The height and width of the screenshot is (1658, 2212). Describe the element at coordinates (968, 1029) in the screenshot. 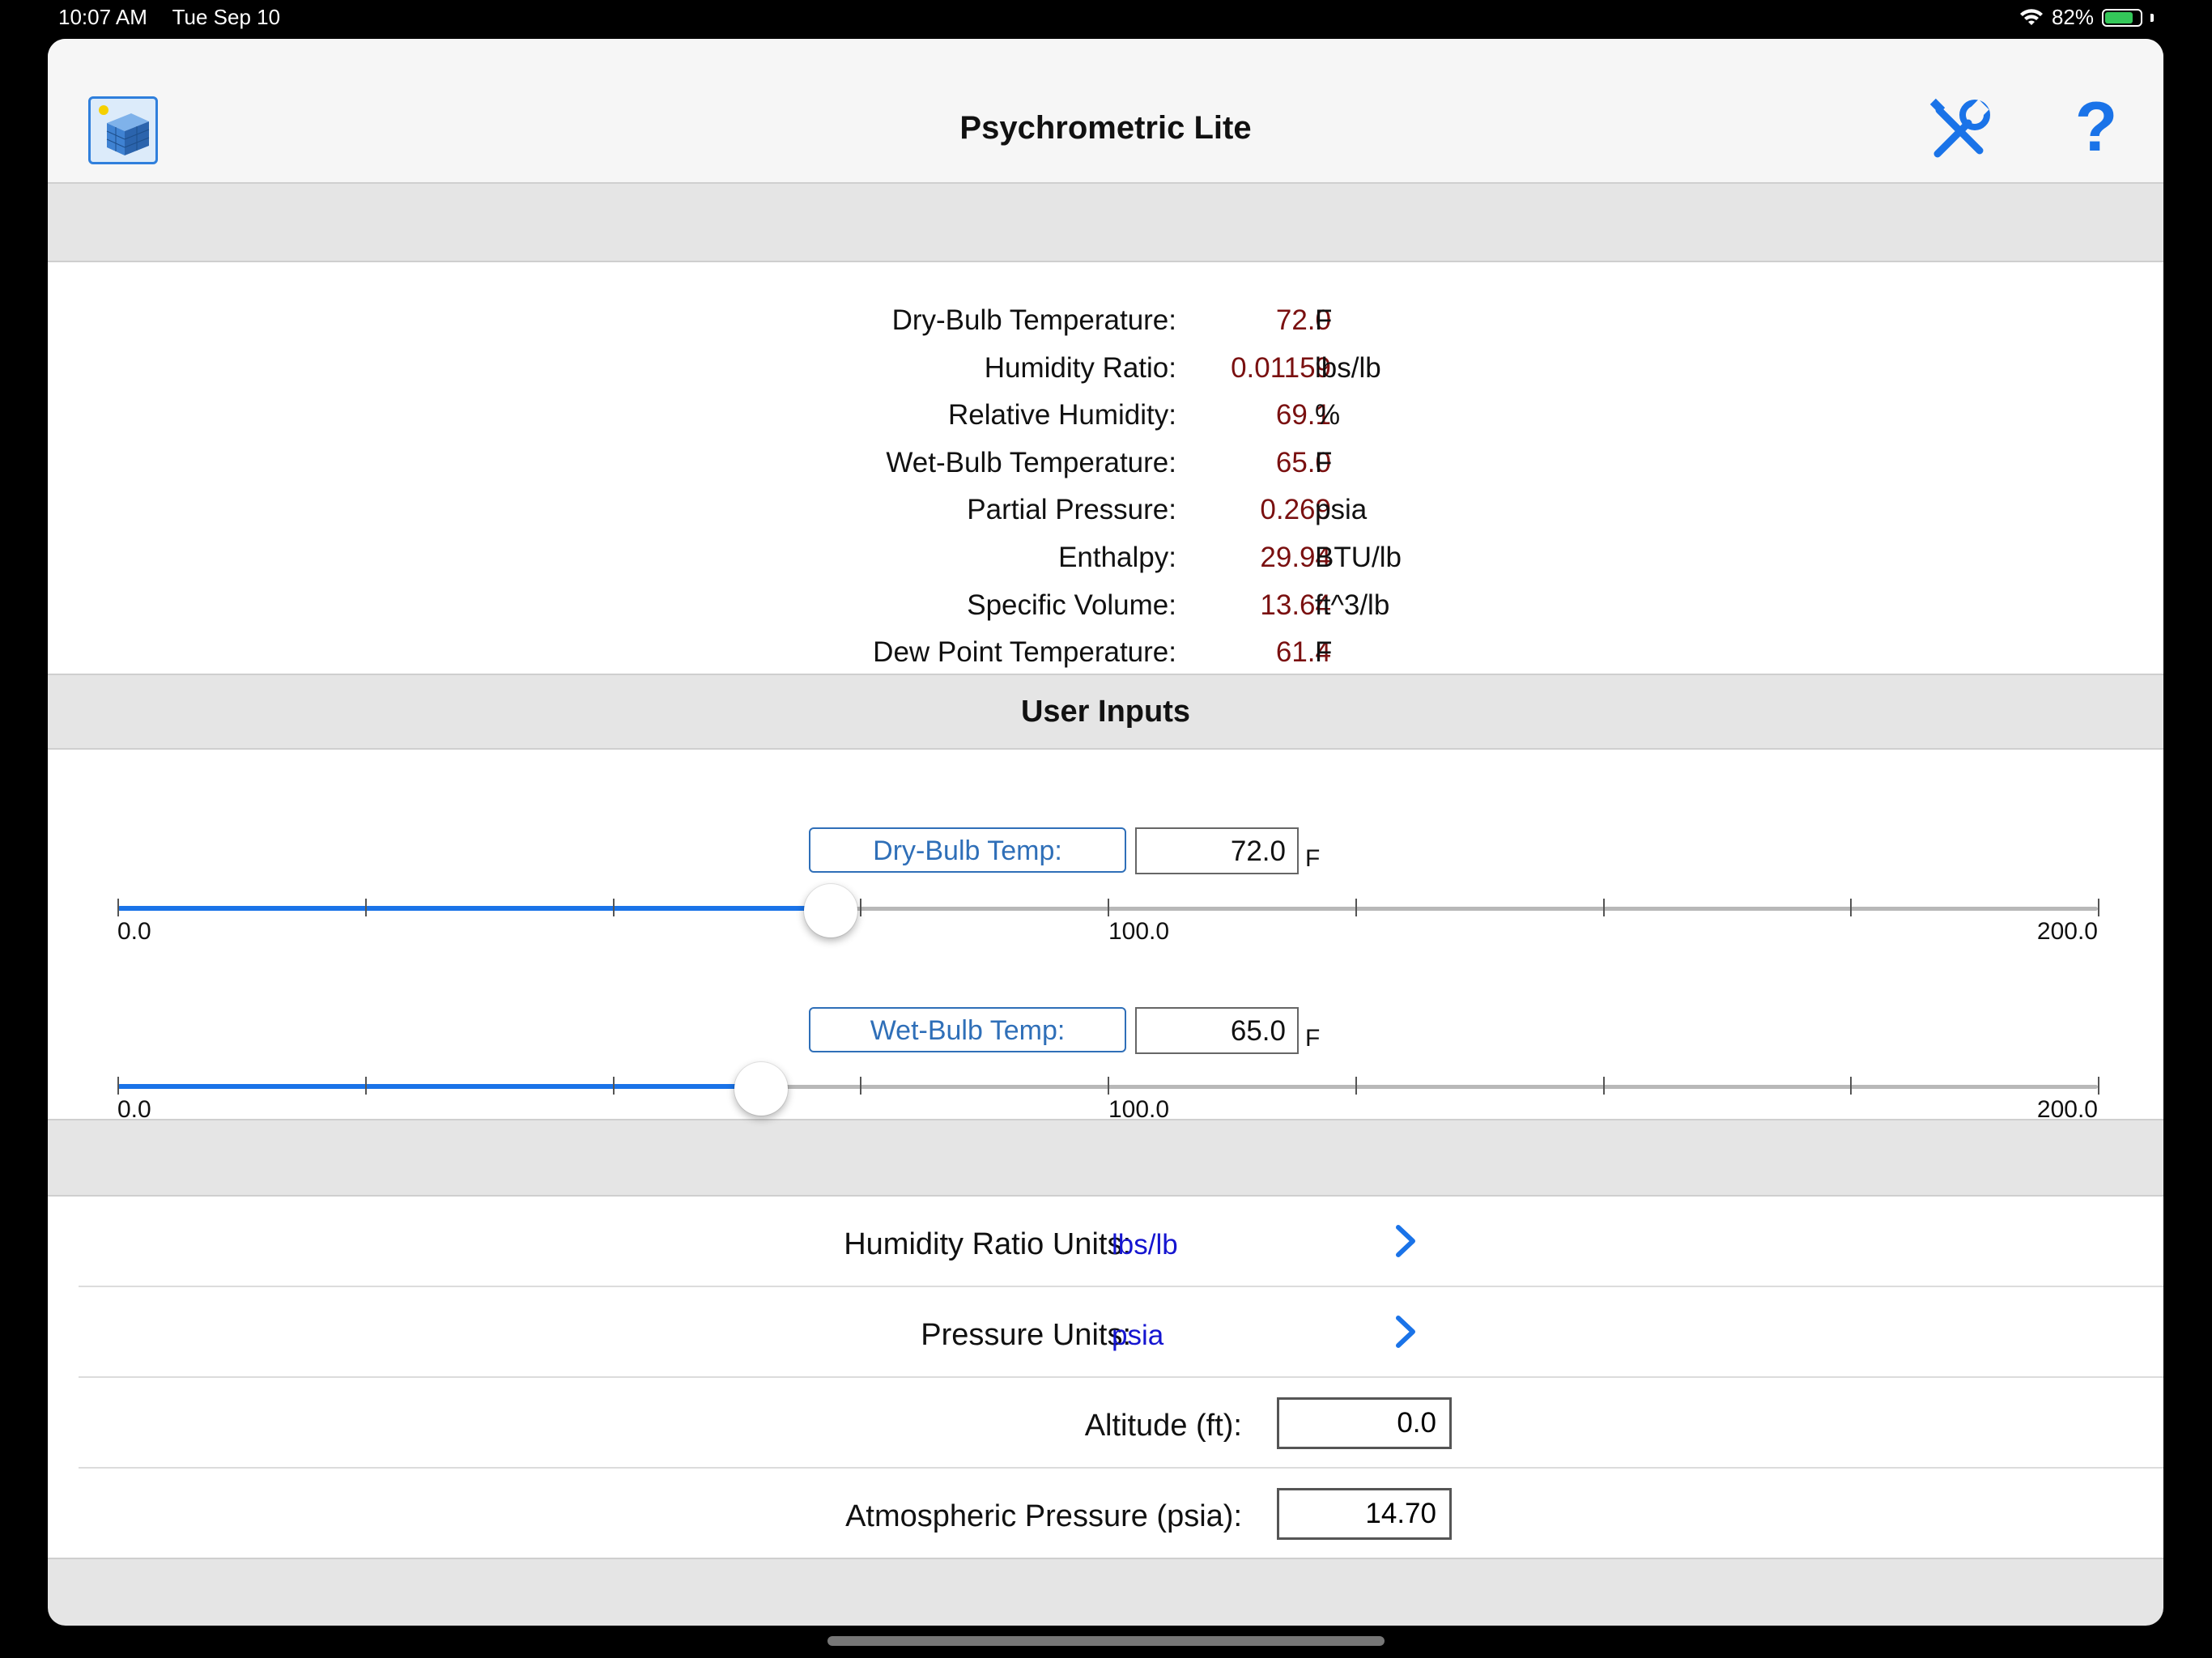

I see `wet-bulb-temp-button: Wet-Bulb Temp:` at that location.